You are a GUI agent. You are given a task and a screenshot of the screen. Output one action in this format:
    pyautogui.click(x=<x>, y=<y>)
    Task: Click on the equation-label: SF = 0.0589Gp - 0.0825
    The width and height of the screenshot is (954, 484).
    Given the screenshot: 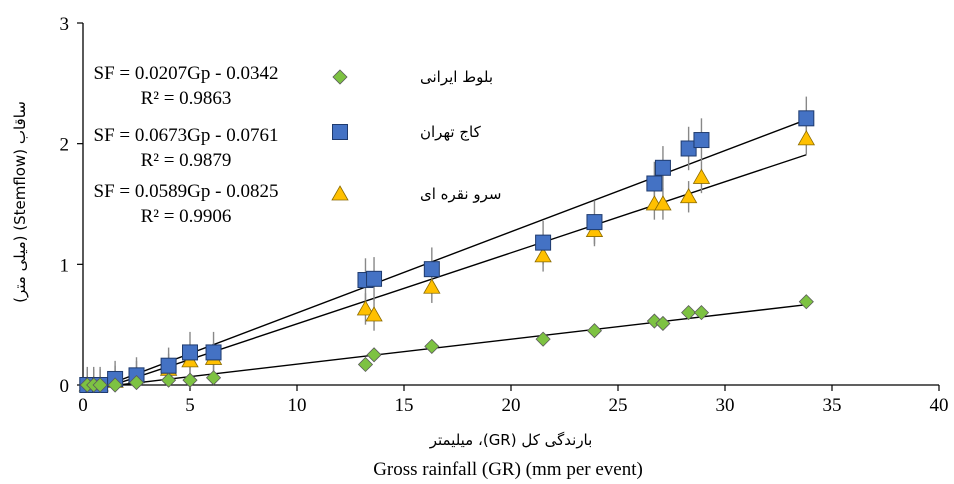 What is the action you would take?
    pyautogui.click(x=186, y=191)
    